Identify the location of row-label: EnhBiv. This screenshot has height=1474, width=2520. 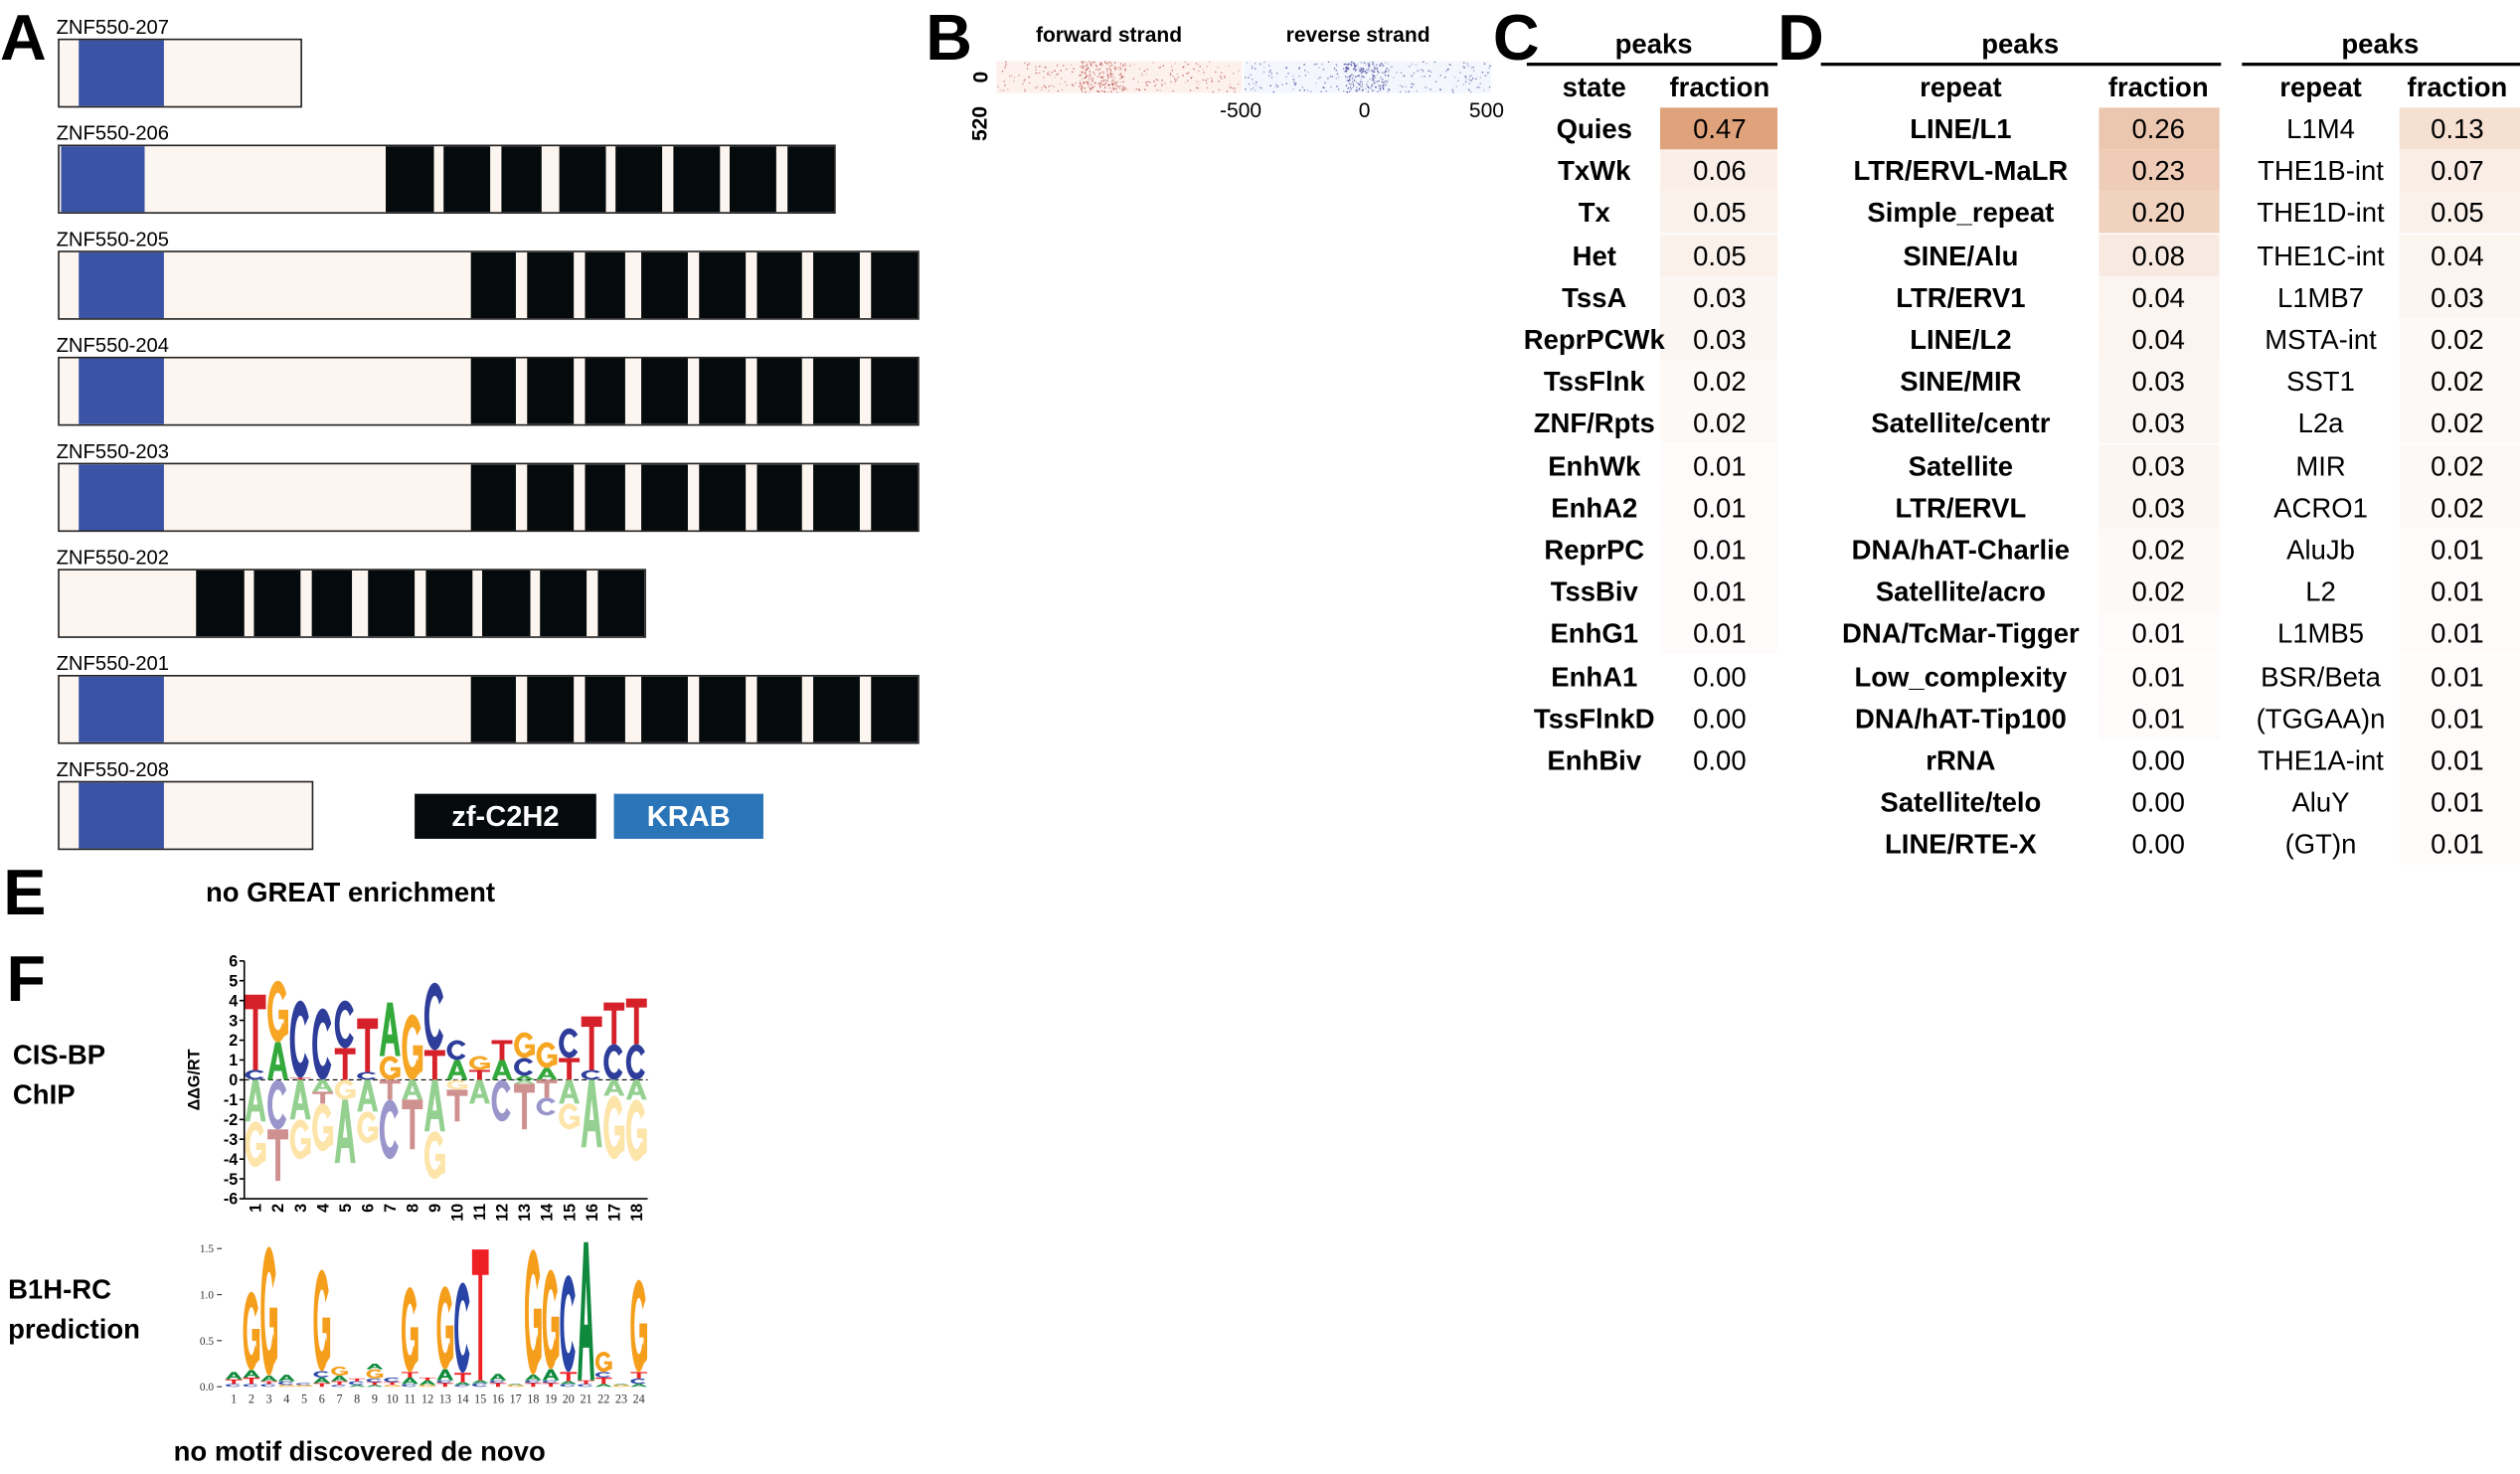
(1594, 761).